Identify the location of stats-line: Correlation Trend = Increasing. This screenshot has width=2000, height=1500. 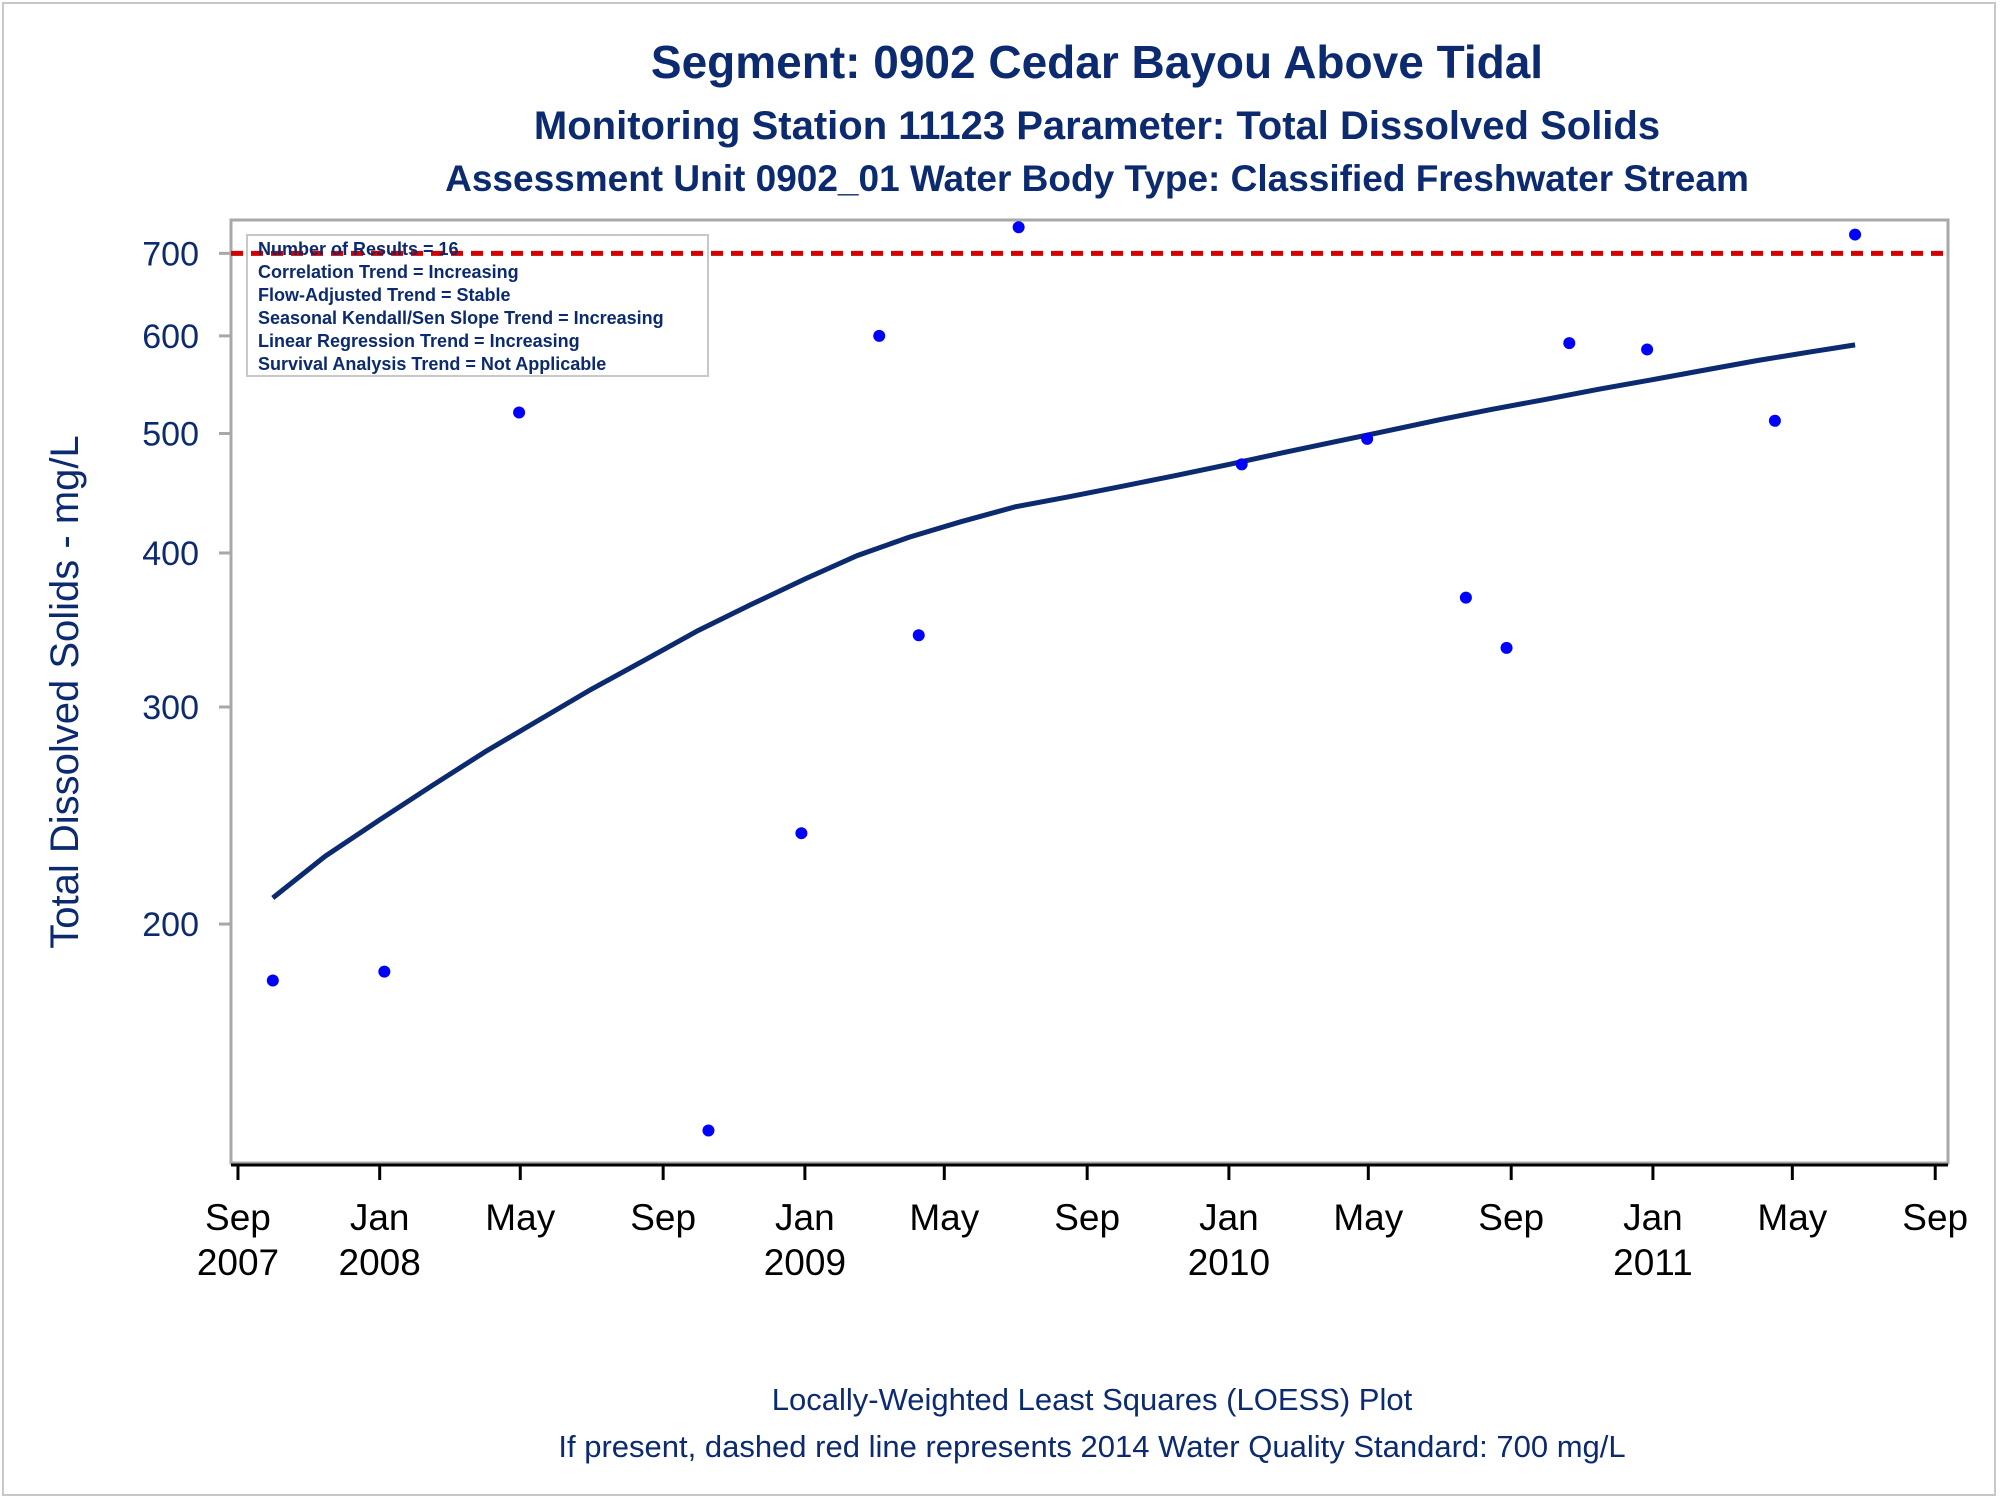
(388, 272).